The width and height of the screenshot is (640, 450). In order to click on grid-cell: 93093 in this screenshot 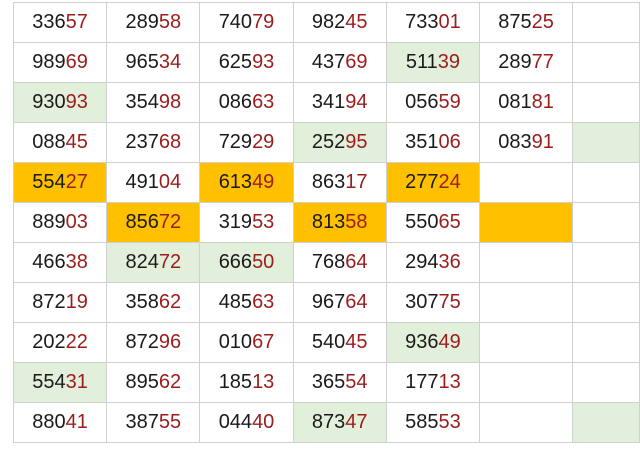, I will do `click(60, 102)`.